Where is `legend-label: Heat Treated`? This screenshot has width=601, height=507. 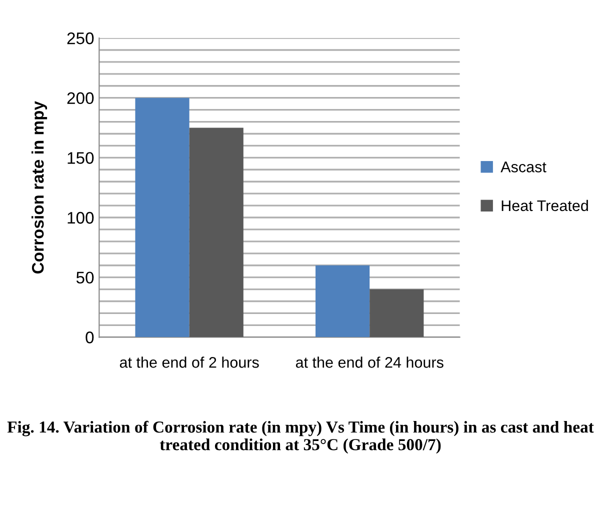
legend-label: Heat Treated is located at coordinates (545, 206).